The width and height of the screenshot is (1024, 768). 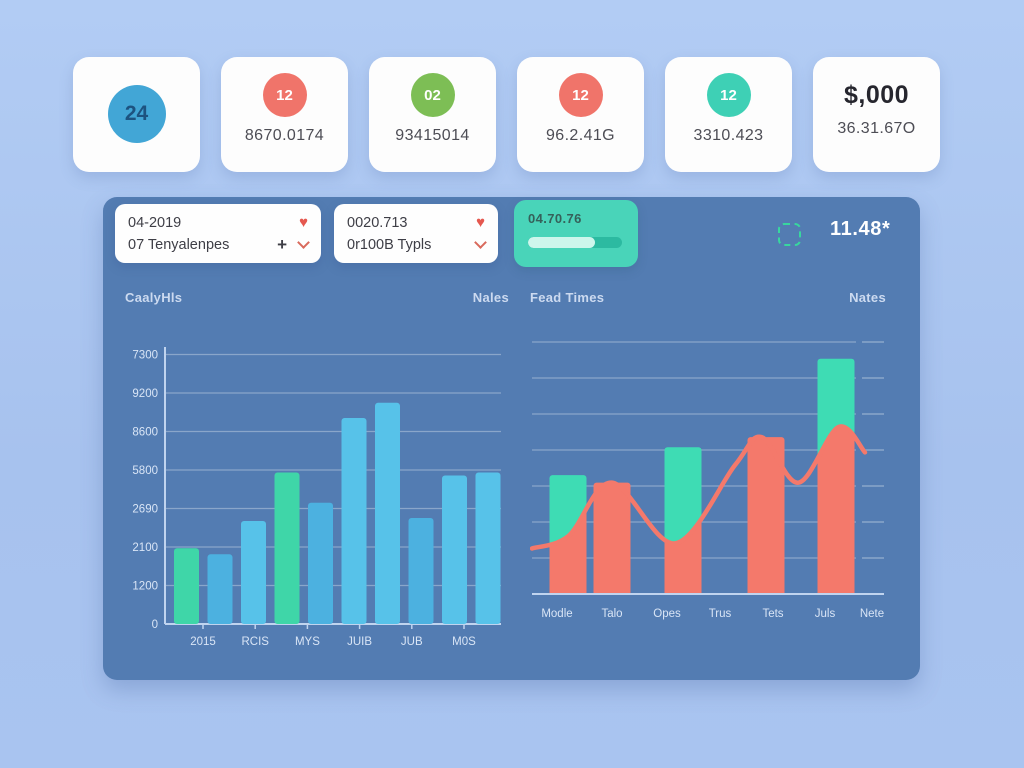 I want to click on summary-card-value: 3310.423, so click(x=728, y=135).